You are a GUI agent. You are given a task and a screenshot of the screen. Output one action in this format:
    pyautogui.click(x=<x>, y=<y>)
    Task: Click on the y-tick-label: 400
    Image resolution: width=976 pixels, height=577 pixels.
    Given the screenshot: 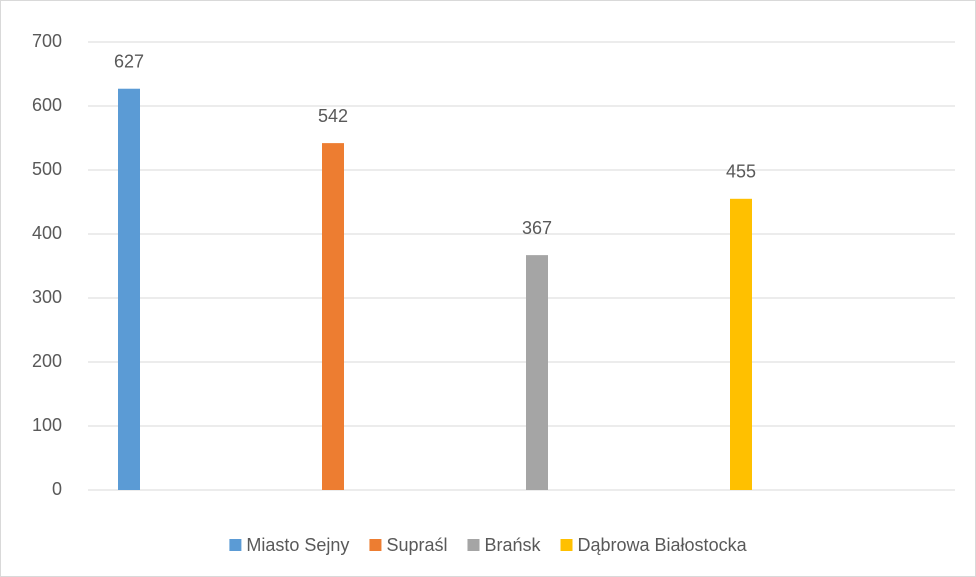 What is the action you would take?
    pyautogui.click(x=47, y=233)
    